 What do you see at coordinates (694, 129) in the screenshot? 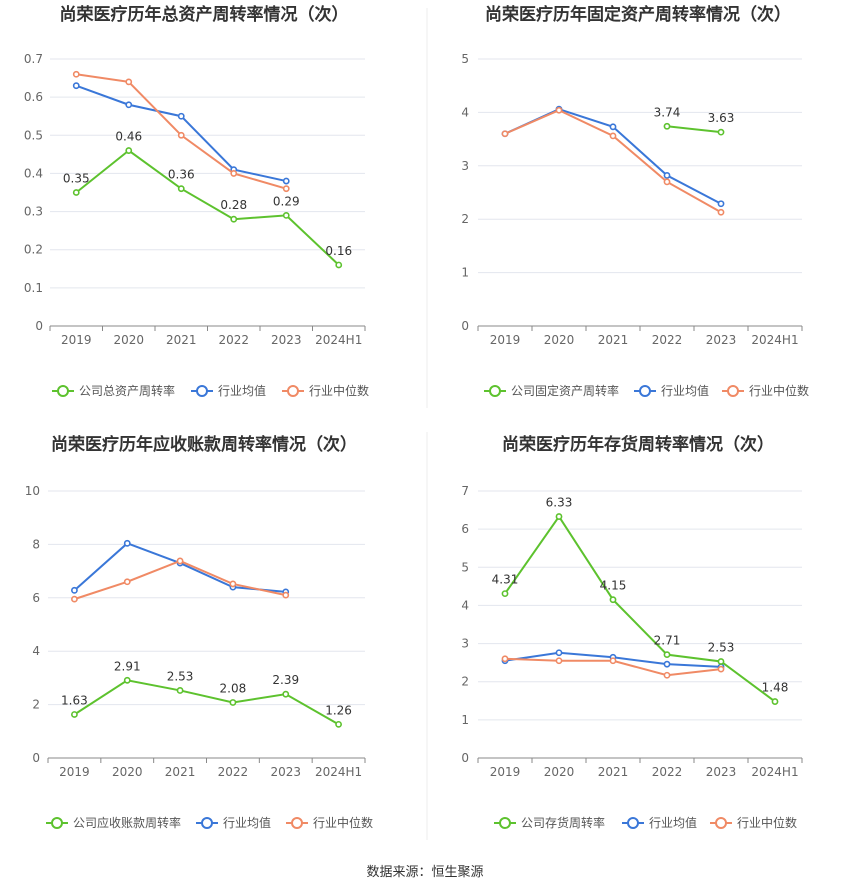
I see `series-line-company` at bounding box center [694, 129].